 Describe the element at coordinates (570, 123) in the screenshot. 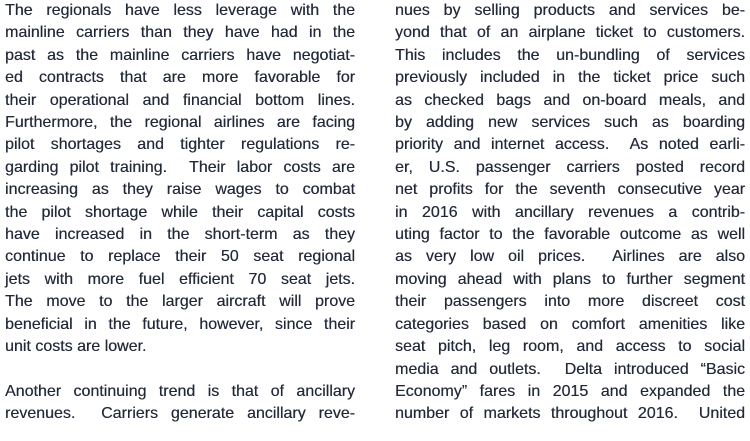

I see `text-line: by adding new services such as boarding` at that location.